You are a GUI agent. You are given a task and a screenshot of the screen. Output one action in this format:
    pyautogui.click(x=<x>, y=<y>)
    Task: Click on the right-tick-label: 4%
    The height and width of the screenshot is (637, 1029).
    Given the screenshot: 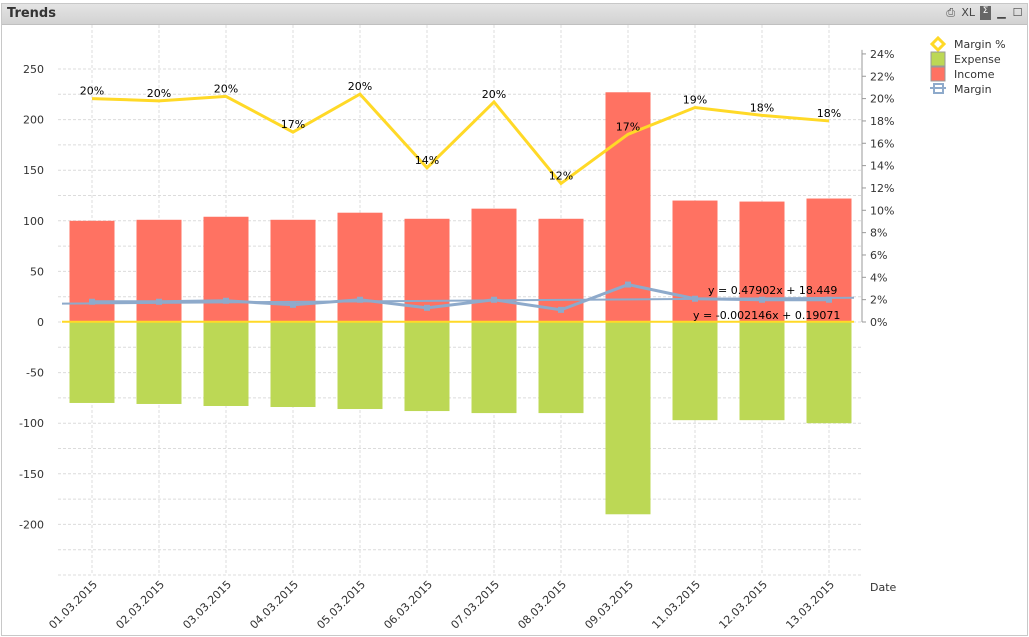 What is the action you would take?
    pyautogui.click(x=878, y=277)
    